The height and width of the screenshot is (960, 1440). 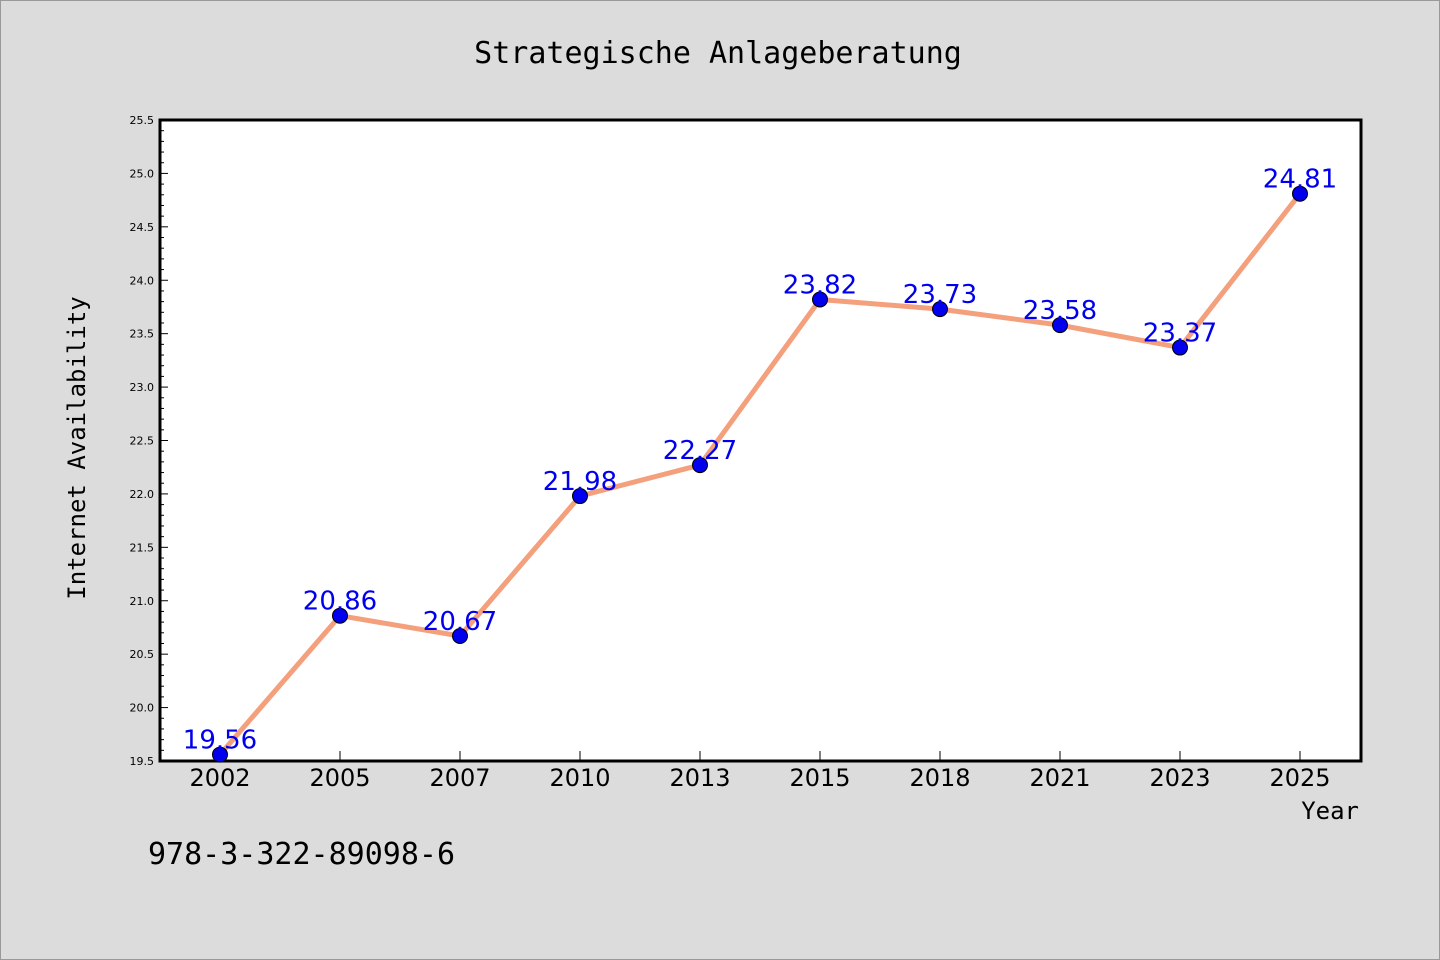 What do you see at coordinates (142, 708) in the screenshot?
I see `y-tick-label: 20.0` at bounding box center [142, 708].